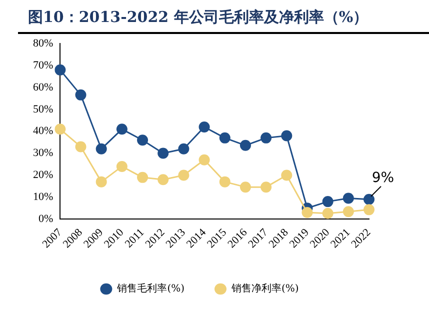 This screenshot has height=331, width=429. What do you see at coordinates (43, 153) in the screenshot?
I see `y-tick-label: 30%` at bounding box center [43, 153].